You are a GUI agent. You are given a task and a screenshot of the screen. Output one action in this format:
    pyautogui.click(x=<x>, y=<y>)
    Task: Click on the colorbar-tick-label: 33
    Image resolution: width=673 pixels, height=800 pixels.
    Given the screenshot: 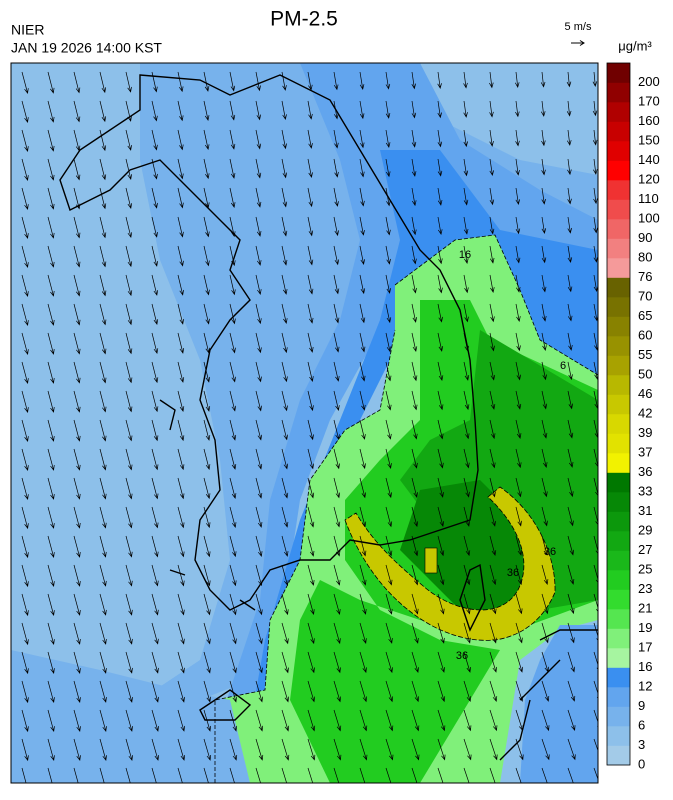 What is the action you would take?
    pyautogui.click(x=645, y=490)
    